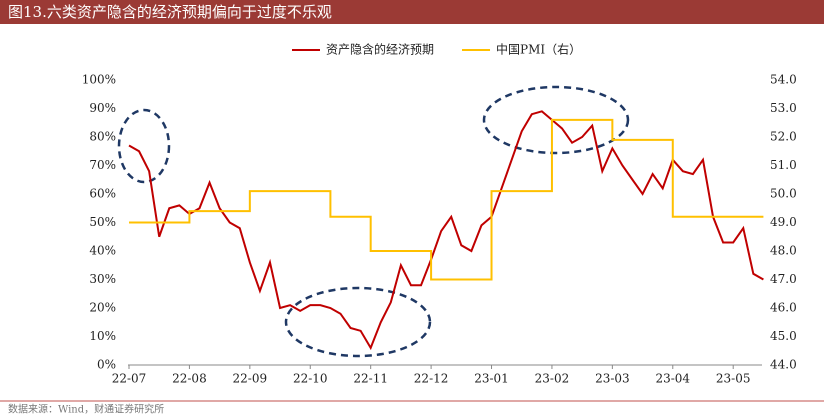 Image resolution: width=824 pixels, height=414 pixels. What do you see at coordinates (370, 379) in the screenshot?
I see `x-tick-label: 22-11` at bounding box center [370, 379].